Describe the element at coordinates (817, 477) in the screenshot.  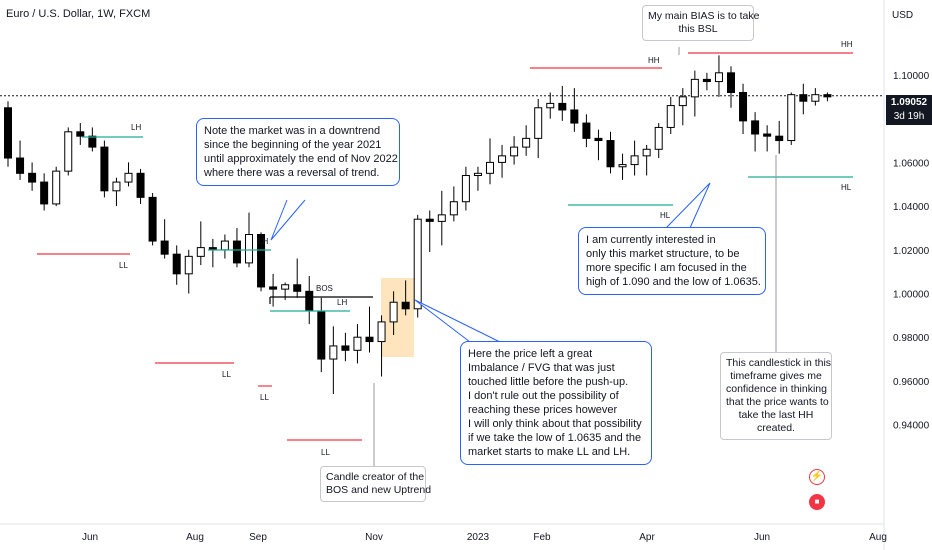
I see `lightning-icon: ⚡` at that location.